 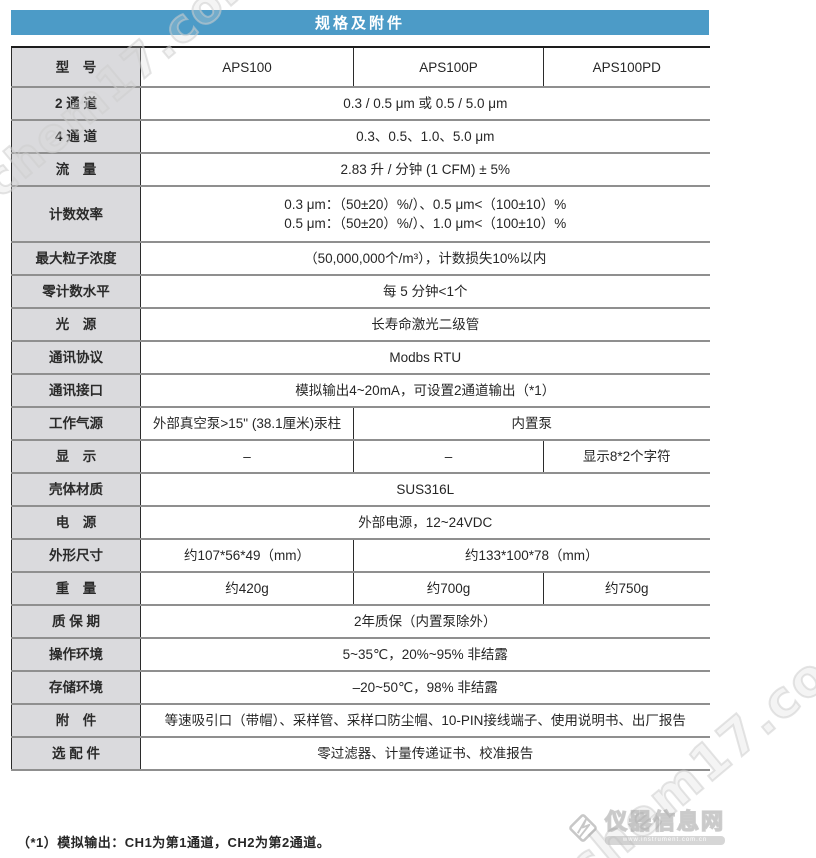 I want to click on spec-value-cell: 外部真空泵>15" (38.1厘米)汞柱, so click(x=247, y=424).